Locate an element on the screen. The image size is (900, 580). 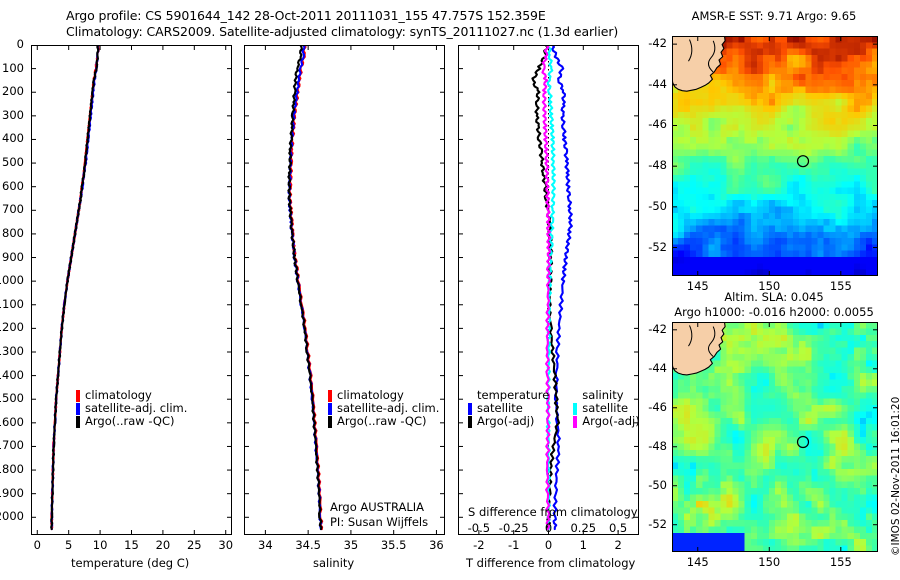
sla-lat-ticklabel-4: -50 is located at coordinates (657, 484).